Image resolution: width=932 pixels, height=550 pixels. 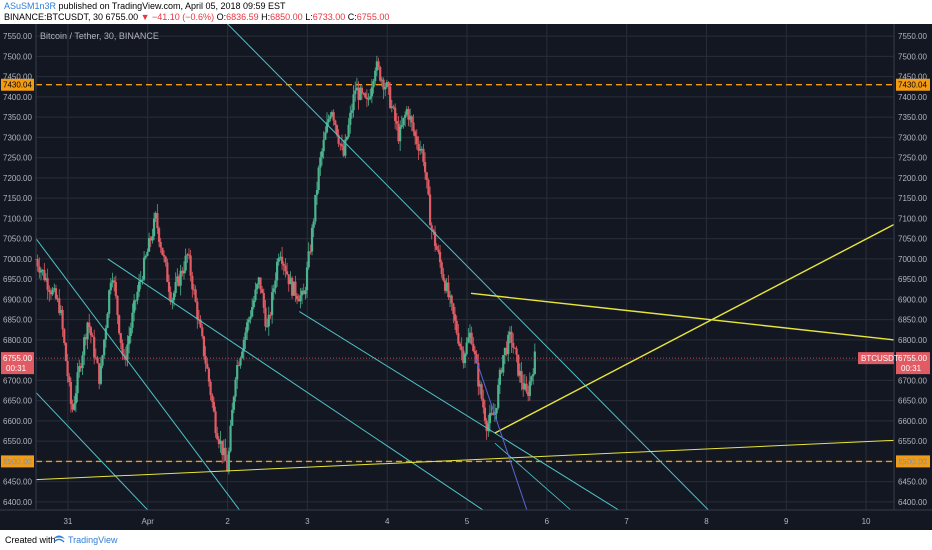 What do you see at coordinates (17, 482) in the screenshot?
I see `y-tick-label: 6450.00` at bounding box center [17, 482].